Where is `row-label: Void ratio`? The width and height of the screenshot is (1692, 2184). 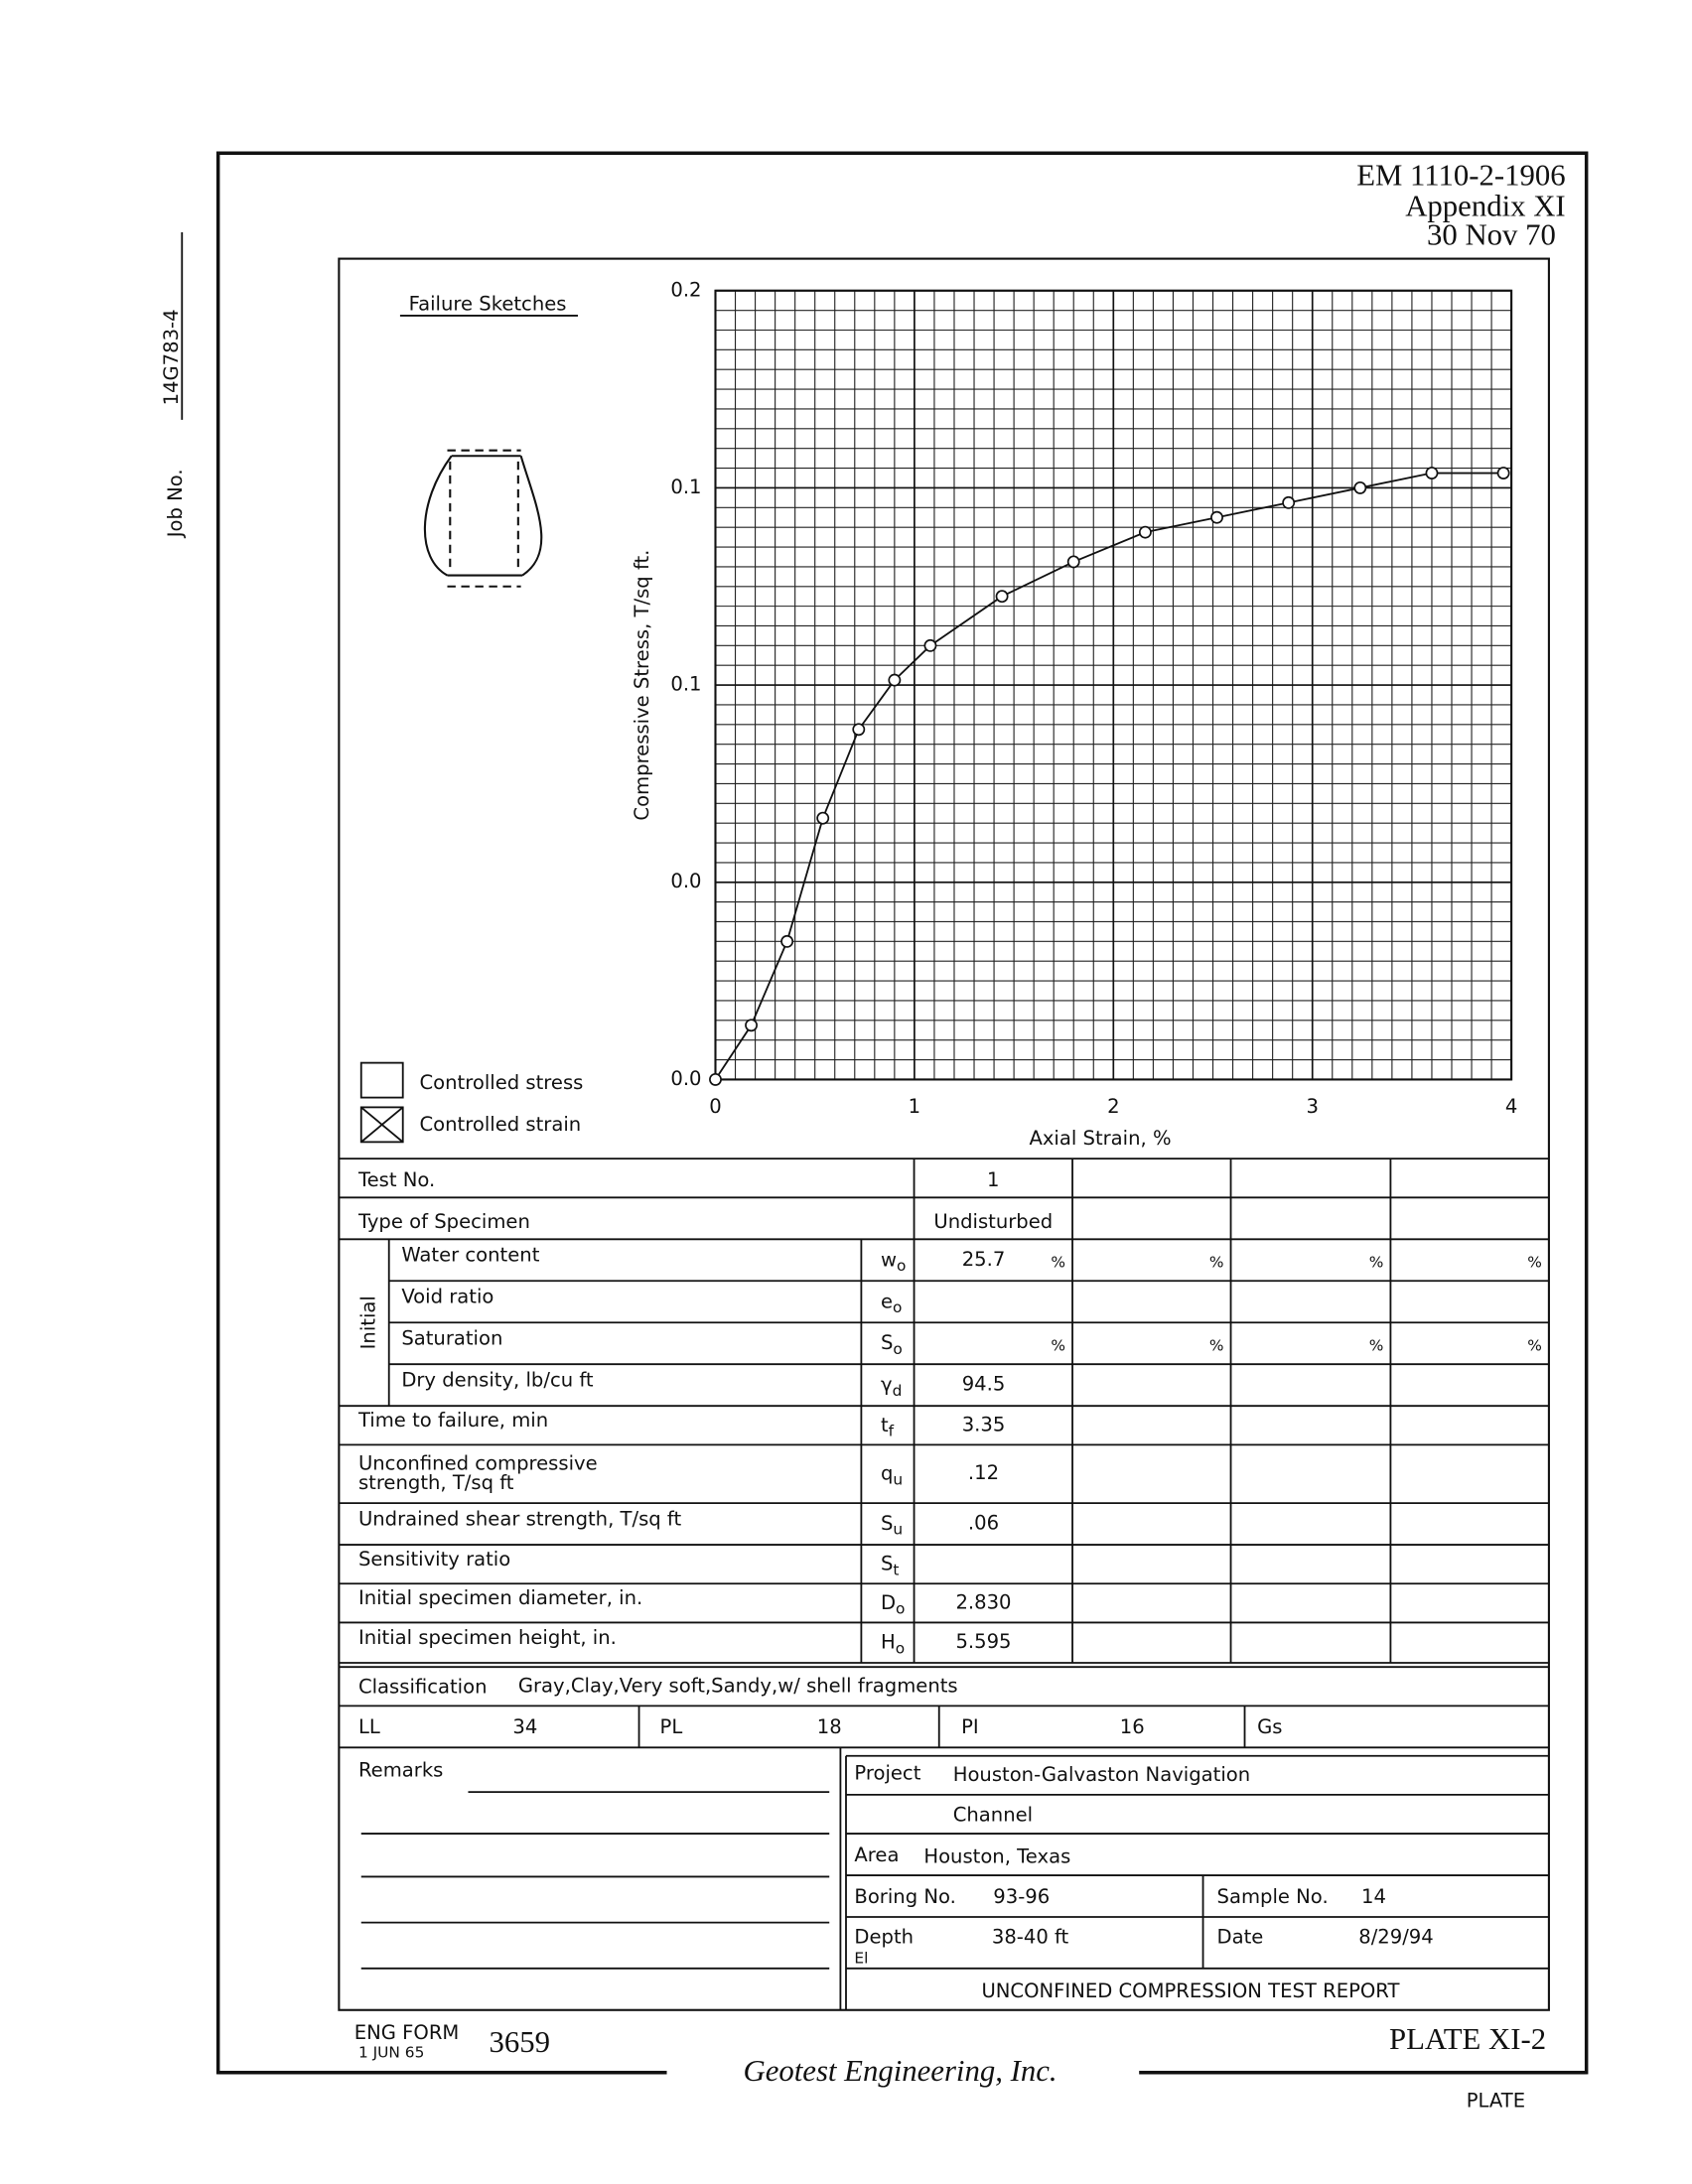
row-label: Void ratio is located at coordinates (447, 1297).